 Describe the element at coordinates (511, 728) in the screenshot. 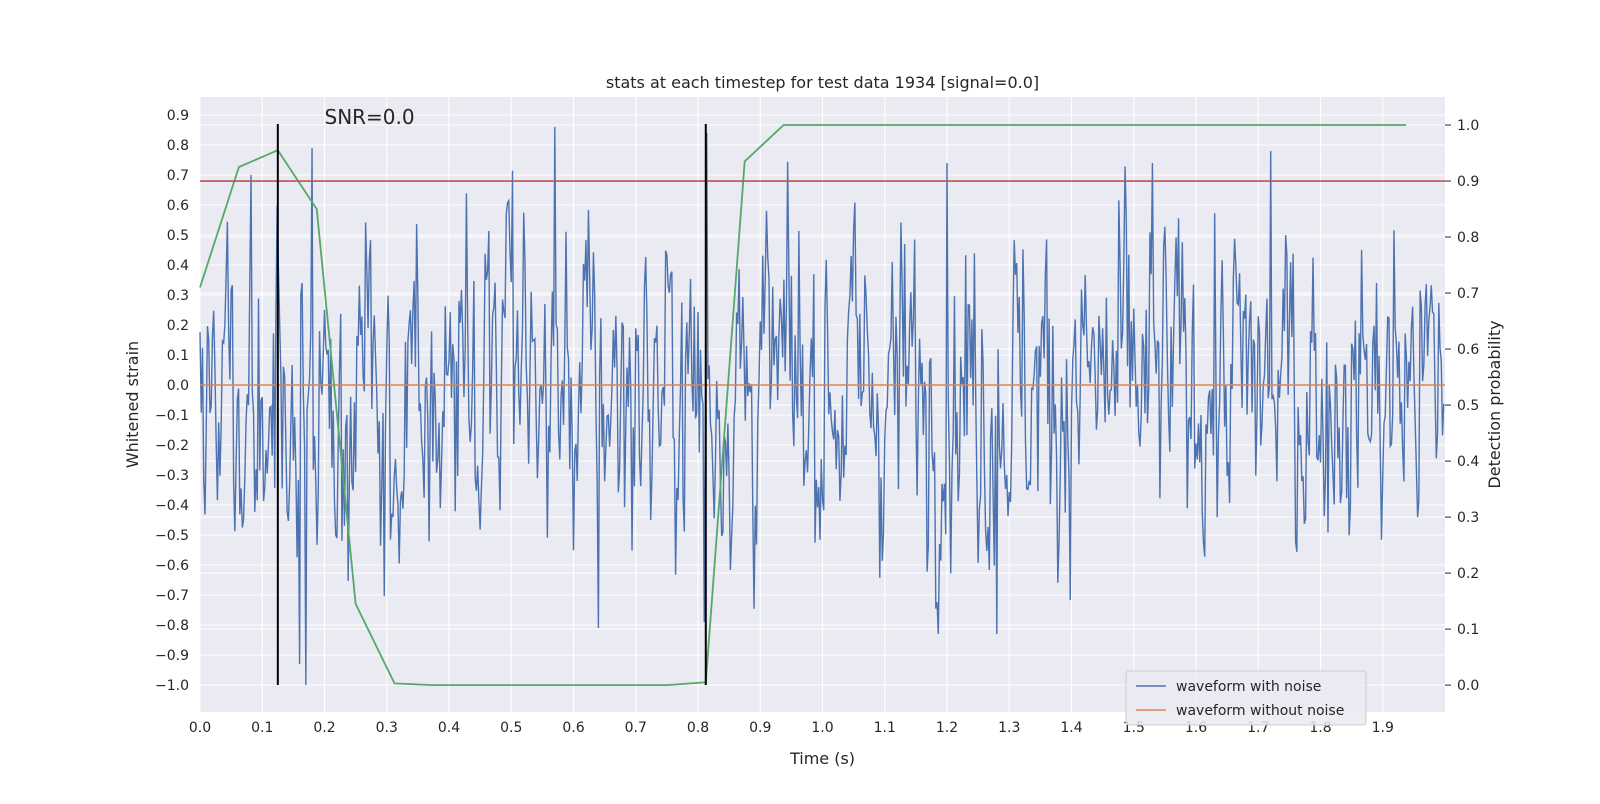

I see `x-tick-label: 0.5` at that location.